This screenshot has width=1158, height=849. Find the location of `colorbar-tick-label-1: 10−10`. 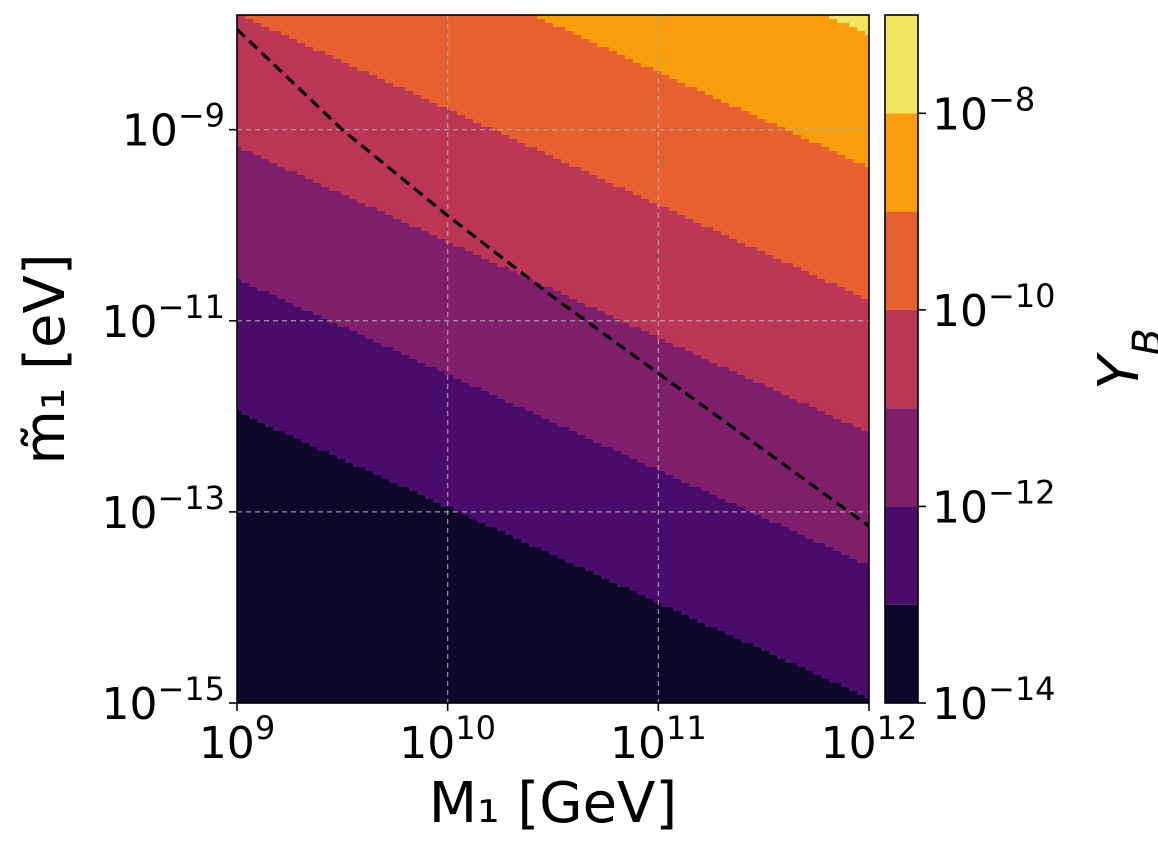

colorbar-tick-label-1: 10−10 is located at coordinates (994, 307).